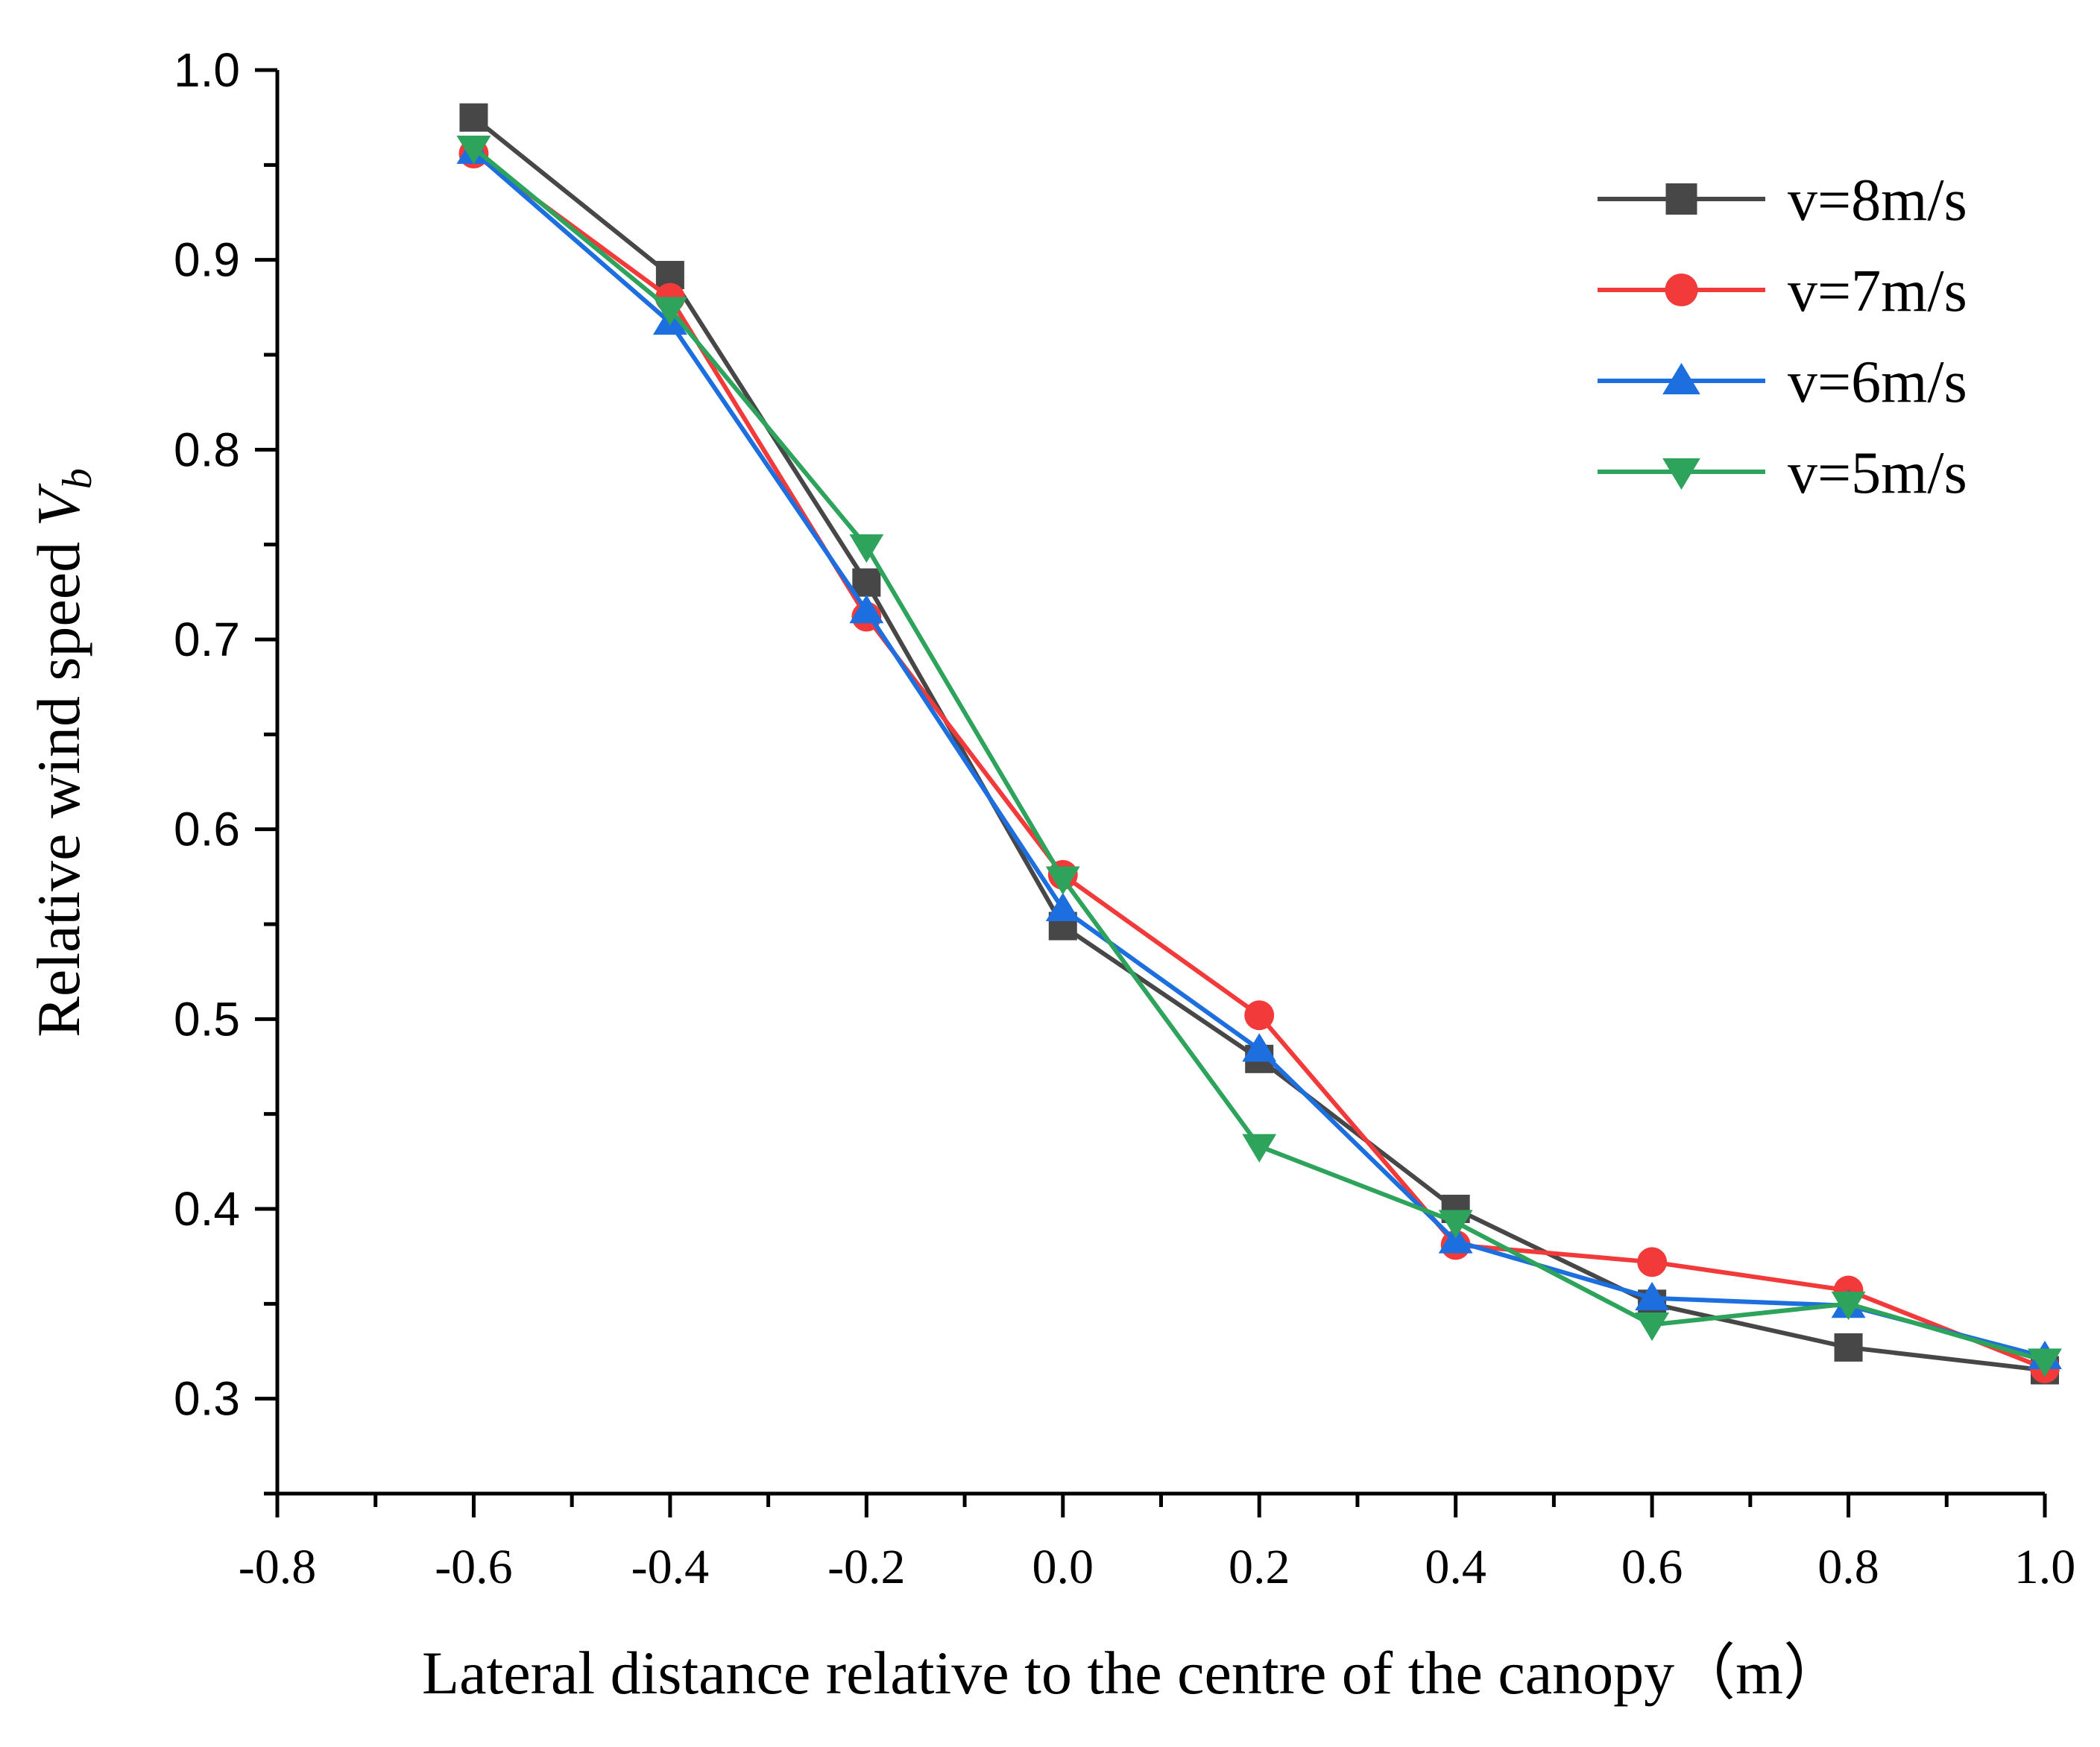  Describe the element at coordinates (58, 781) in the screenshot. I see `y-axis-title-main: Relative wind speed` at that location.